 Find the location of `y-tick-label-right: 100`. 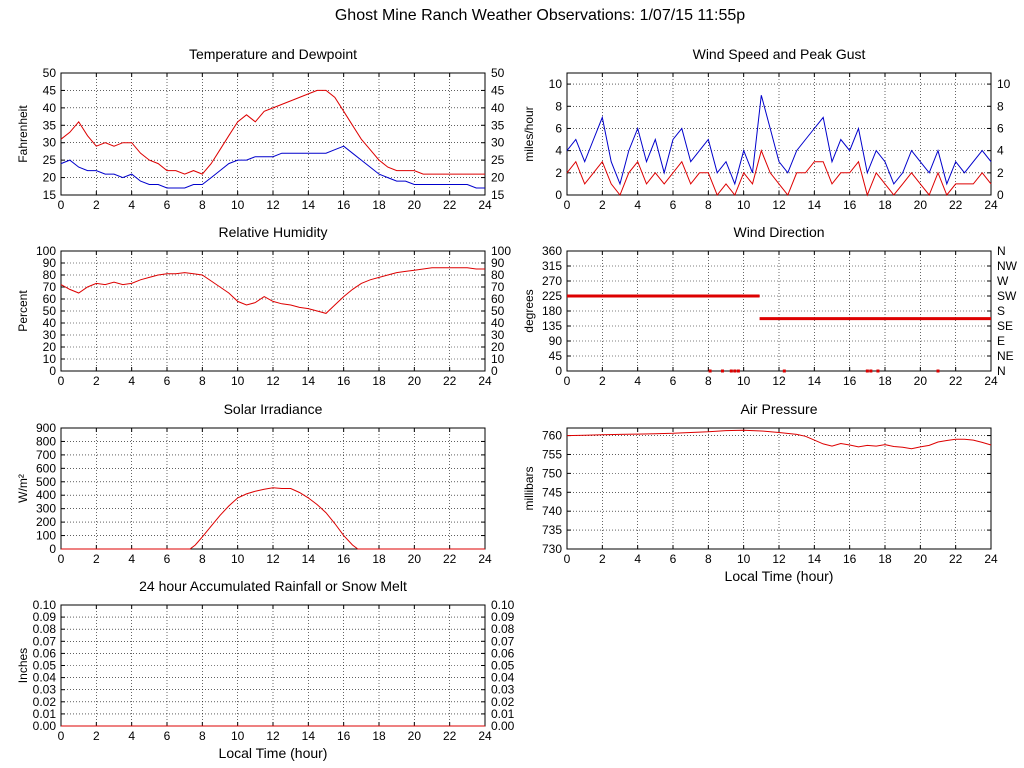

y-tick-label-right: 100 is located at coordinates (501, 251).